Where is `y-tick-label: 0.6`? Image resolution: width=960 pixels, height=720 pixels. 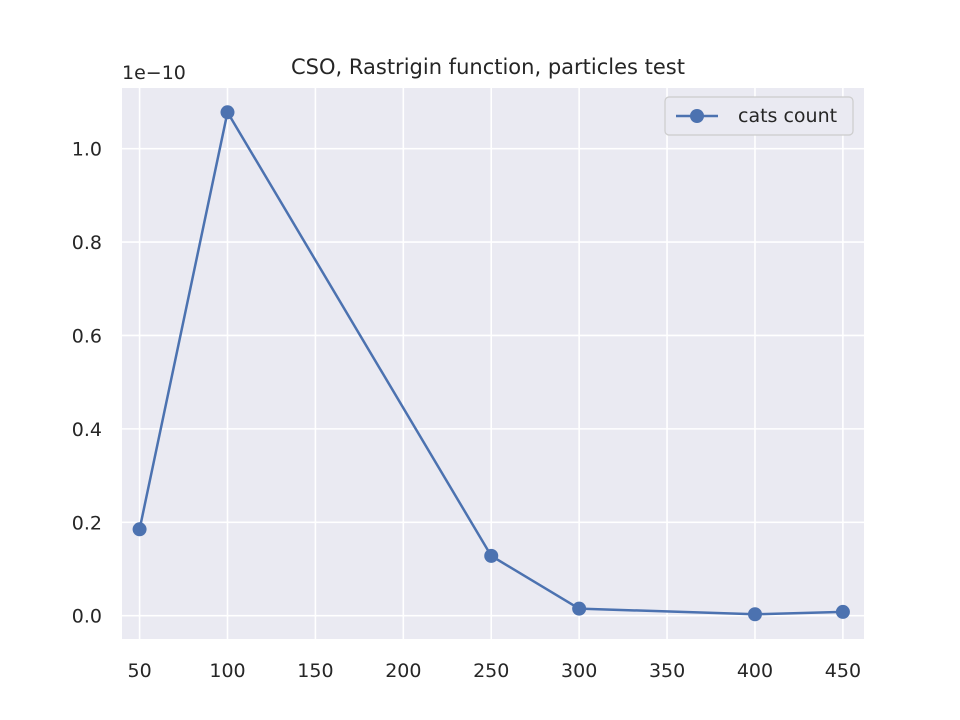
y-tick-label: 0.6 is located at coordinates (87, 336).